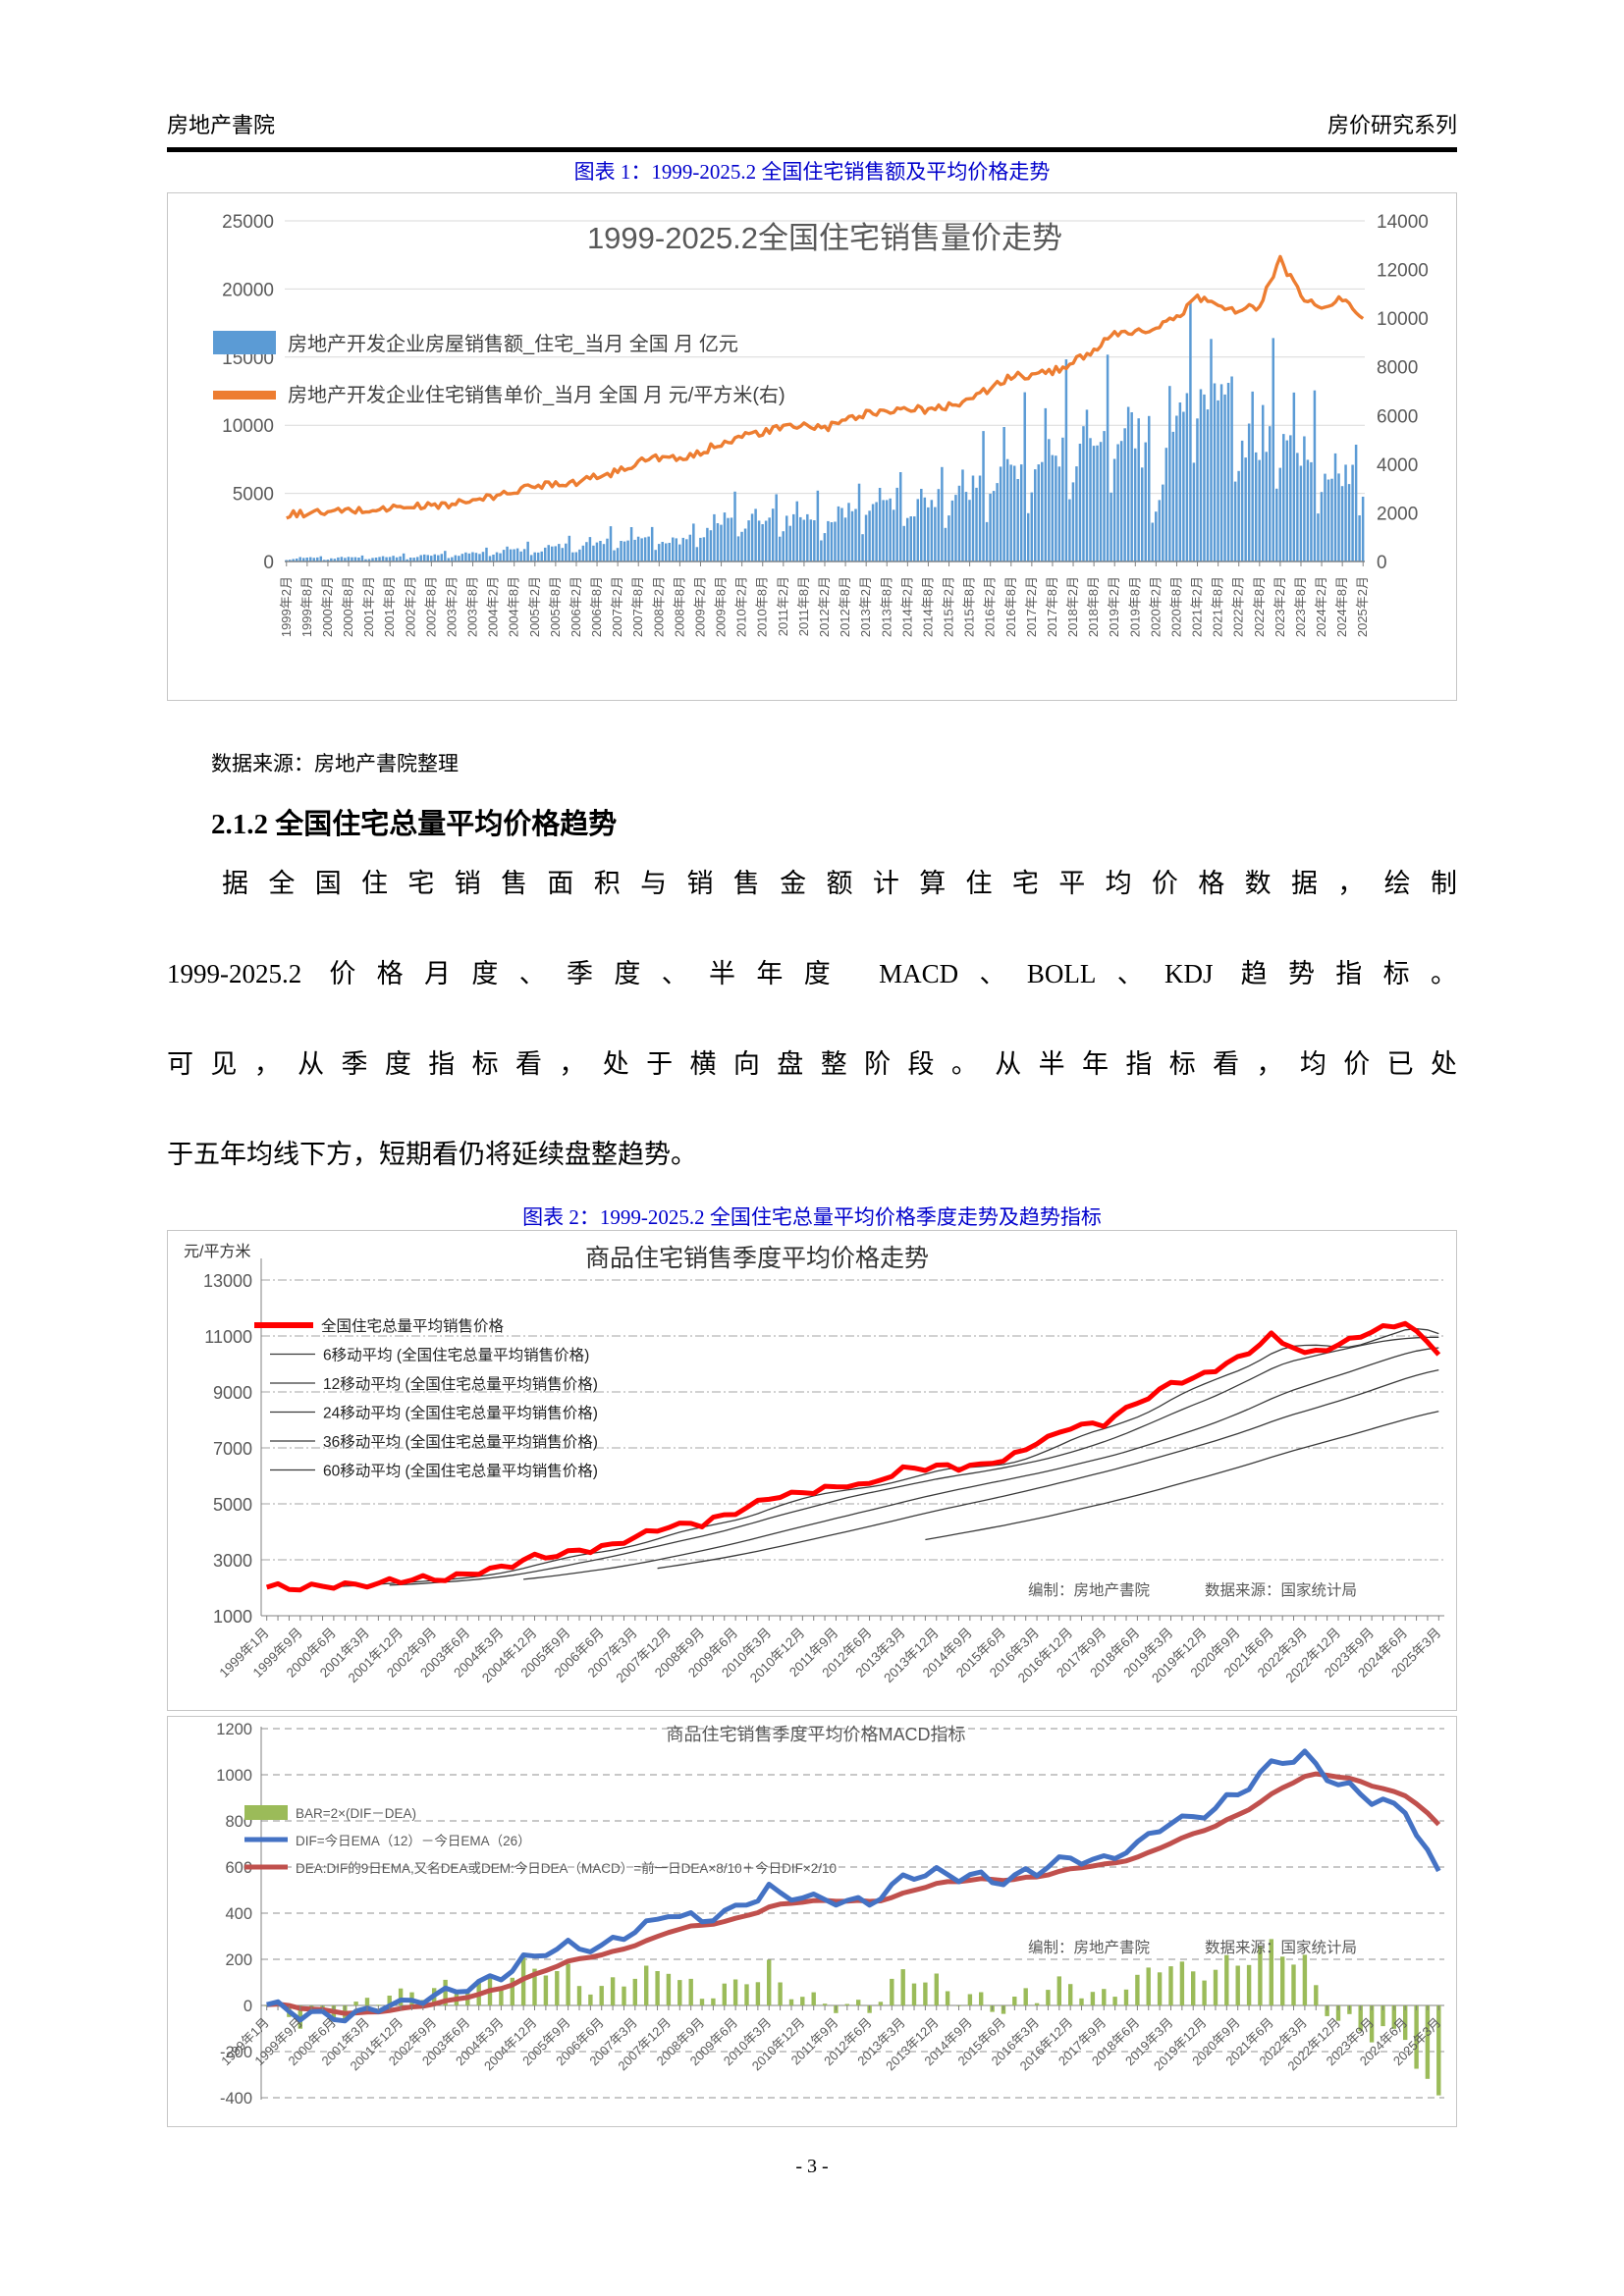  What do you see at coordinates (741, 606) in the screenshot?
I see `svg-text: 2010年2月` at bounding box center [741, 606].